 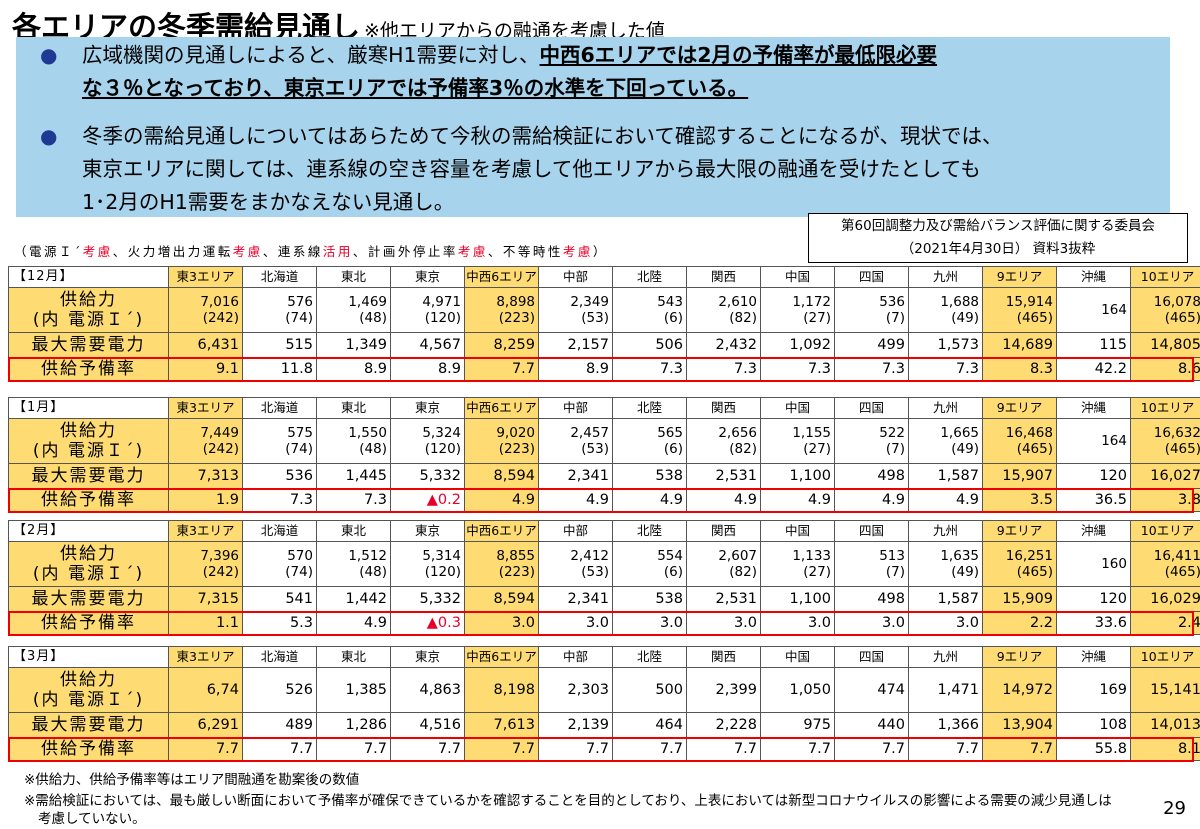 I want to click on demand-cell: 1,587, so click(x=945, y=476).